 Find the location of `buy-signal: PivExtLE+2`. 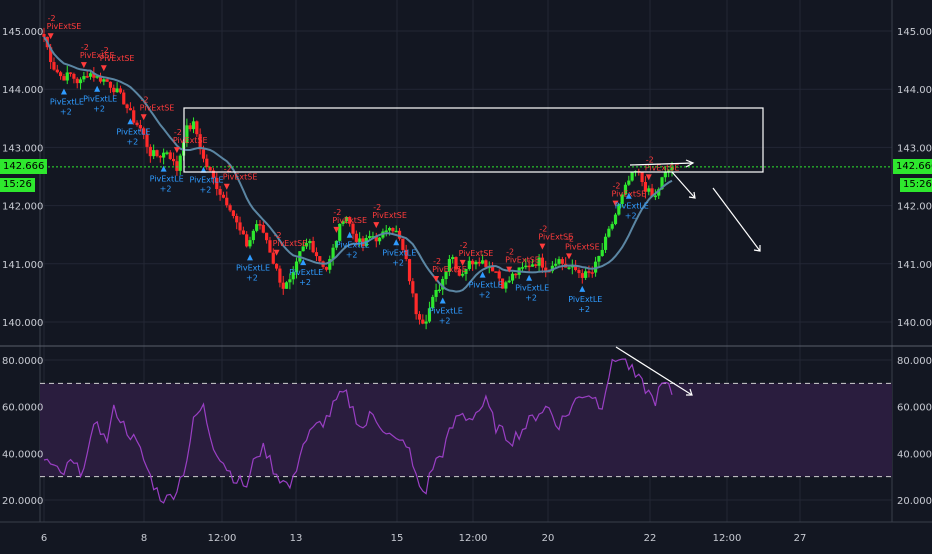

buy-signal: PivExtLE+2 is located at coordinates (399, 253).